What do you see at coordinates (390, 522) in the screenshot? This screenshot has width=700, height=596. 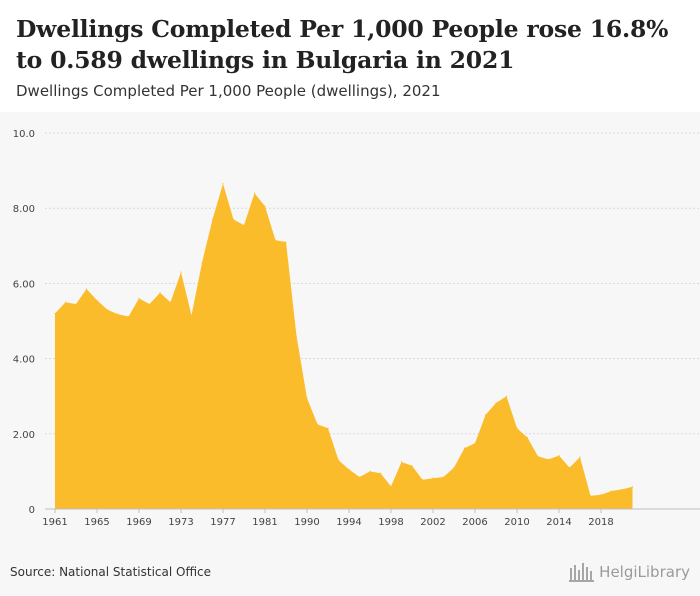 I see `x-tick-label: 1998` at bounding box center [390, 522].